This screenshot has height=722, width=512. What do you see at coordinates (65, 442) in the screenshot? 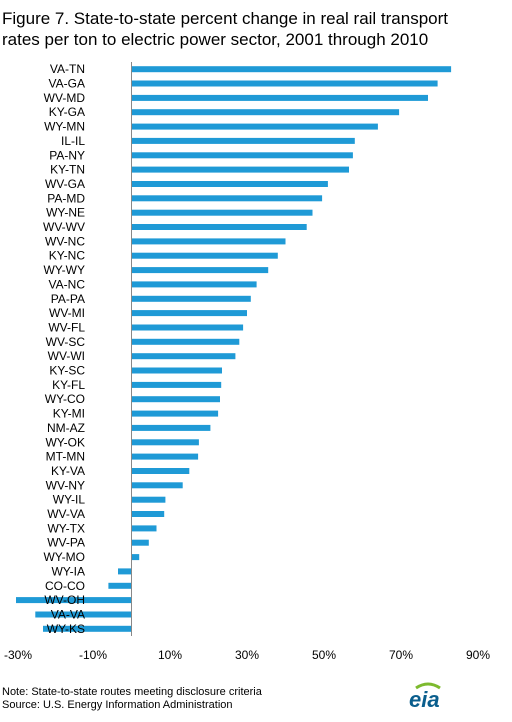
I see `category-label-wy-ok: WY-OK` at bounding box center [65, 442].